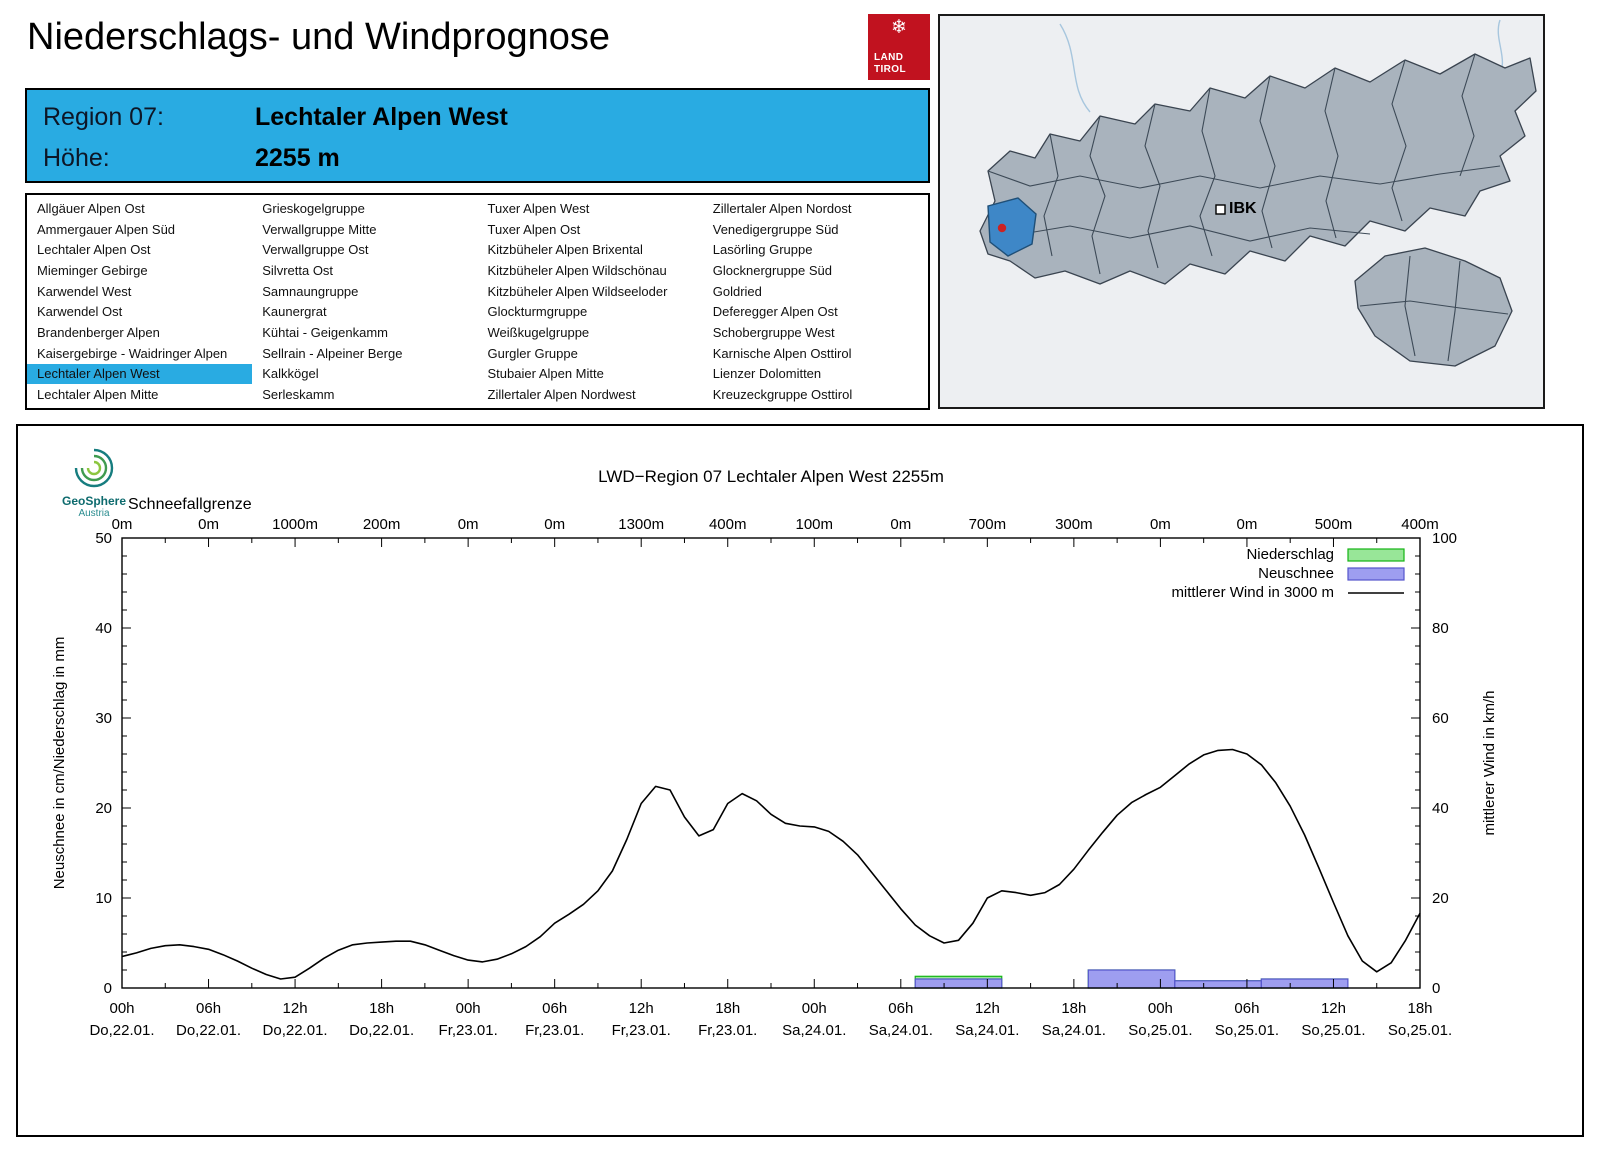 The height and width of the screenshot is (1153, 1600). Describe the element at coordinates (532, 353) in the screenshot. I see `region-list-item: Gurgler Gruppe` at that location.